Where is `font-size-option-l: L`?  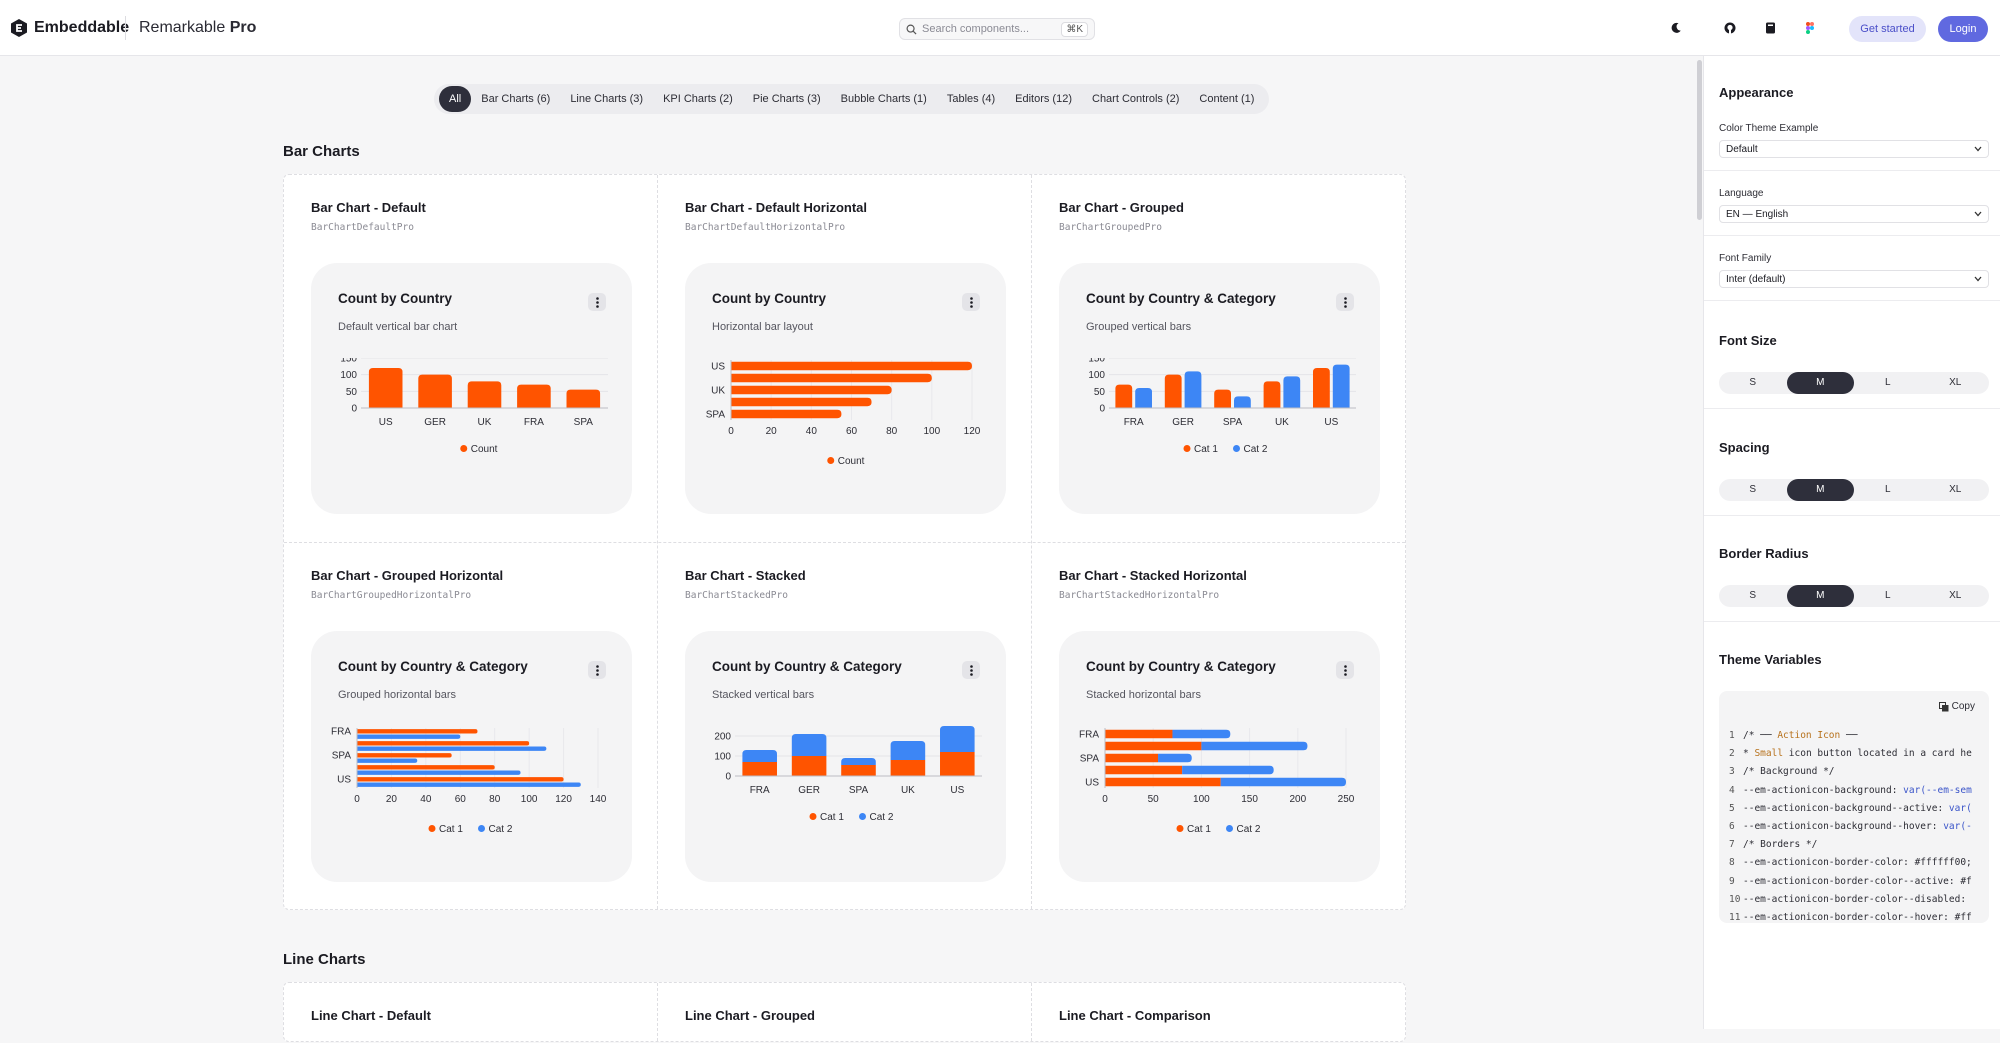 font-size-option-l: L is located at coordinates (1887, 382).